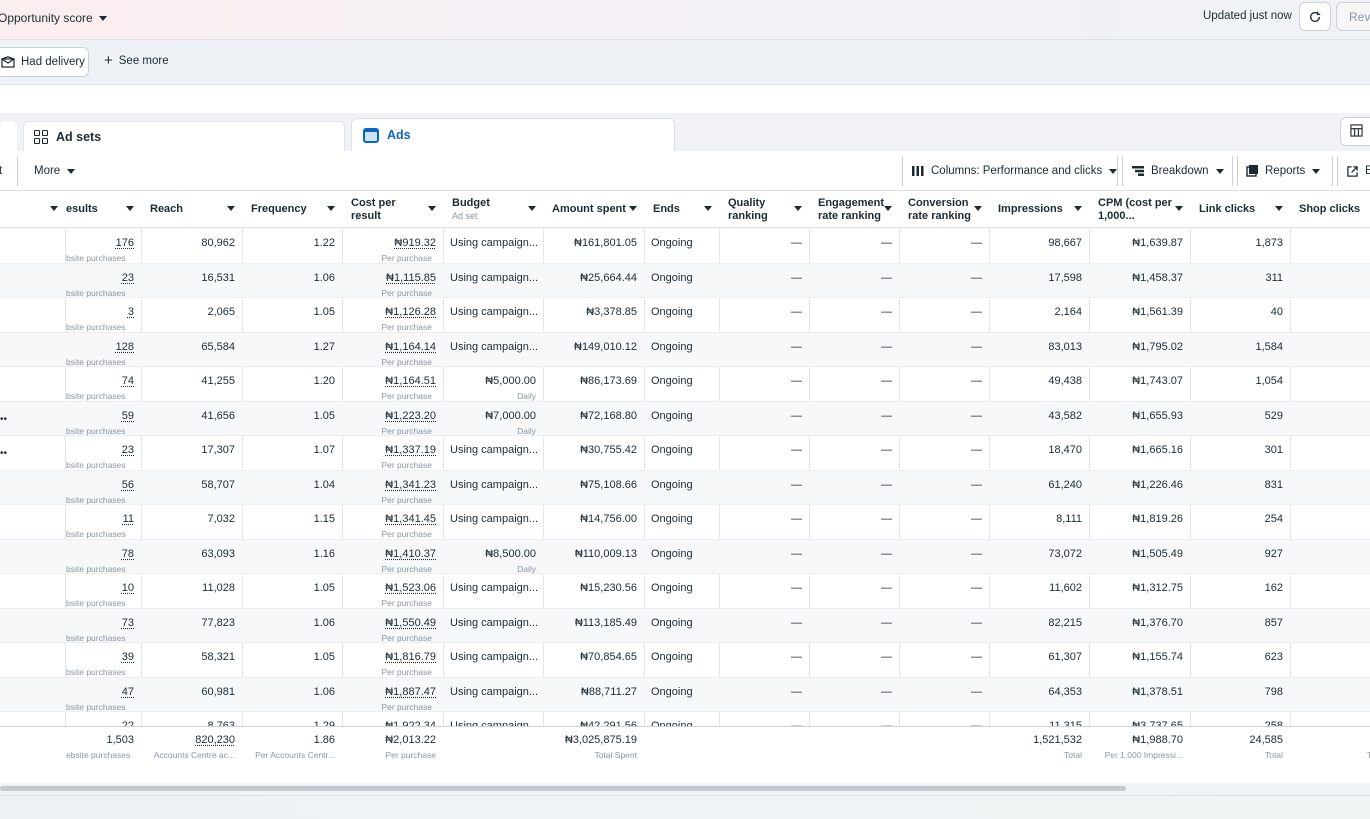 The image size is (1370, 819). I want to click on table-view-button, so click(1355, 131).